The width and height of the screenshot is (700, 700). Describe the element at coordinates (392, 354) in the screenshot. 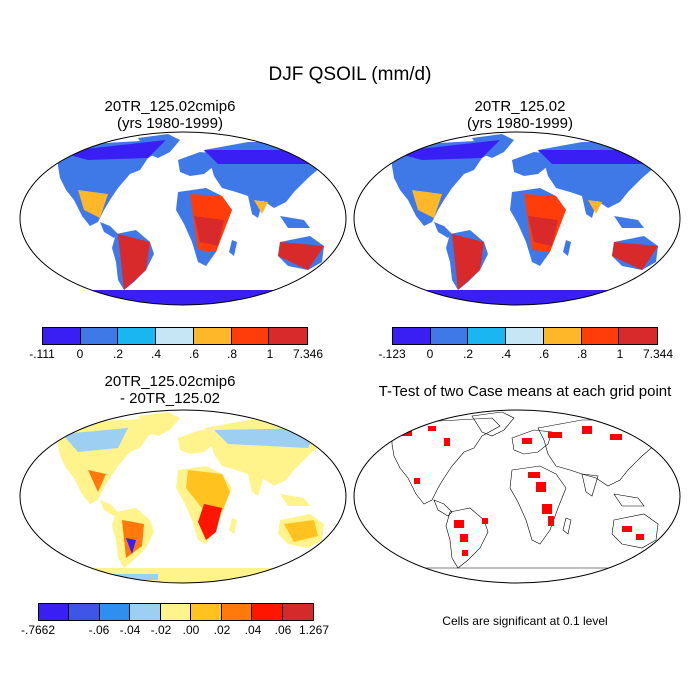

I see `colorbar-tick-label: -.123` at that location.